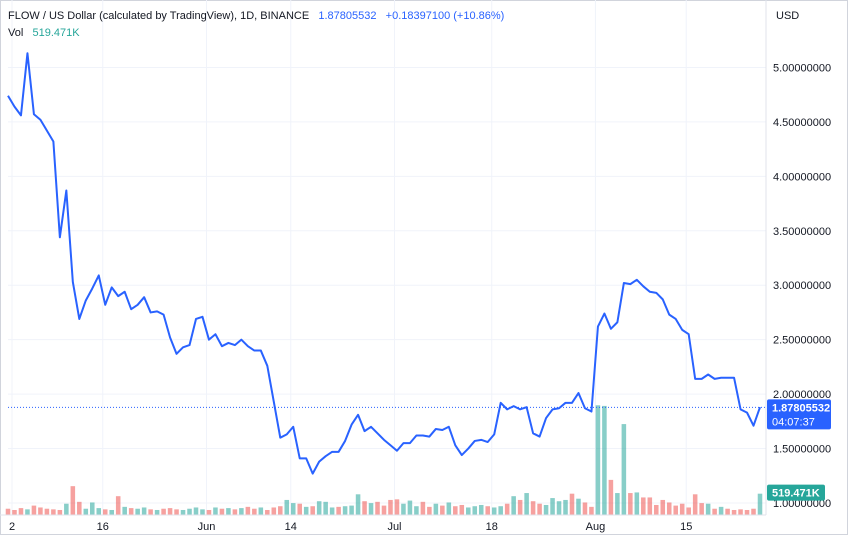 Image resolution: width=850 pixels, height=537 pixels. I want to click on volume-badge: 519.471K, so click(796, 492).